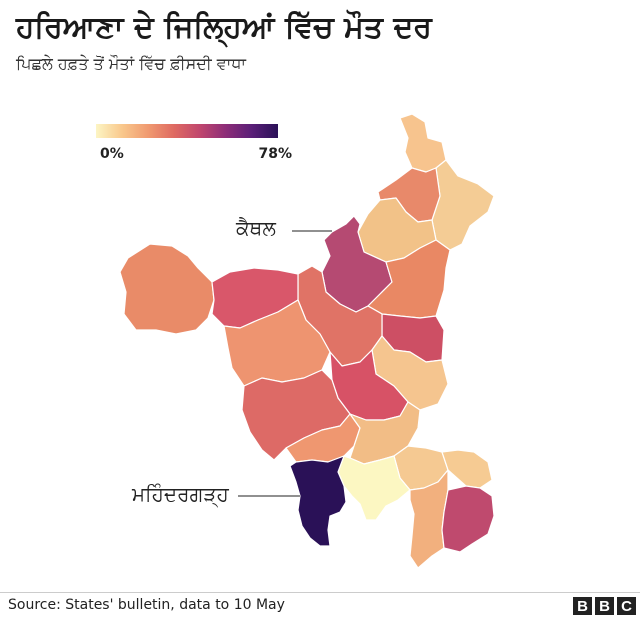 The width and height of the screenshot is (640, 620). Describe the element at coordinates (277, 343) in the screenshot. I see `district-hisar` at that location.